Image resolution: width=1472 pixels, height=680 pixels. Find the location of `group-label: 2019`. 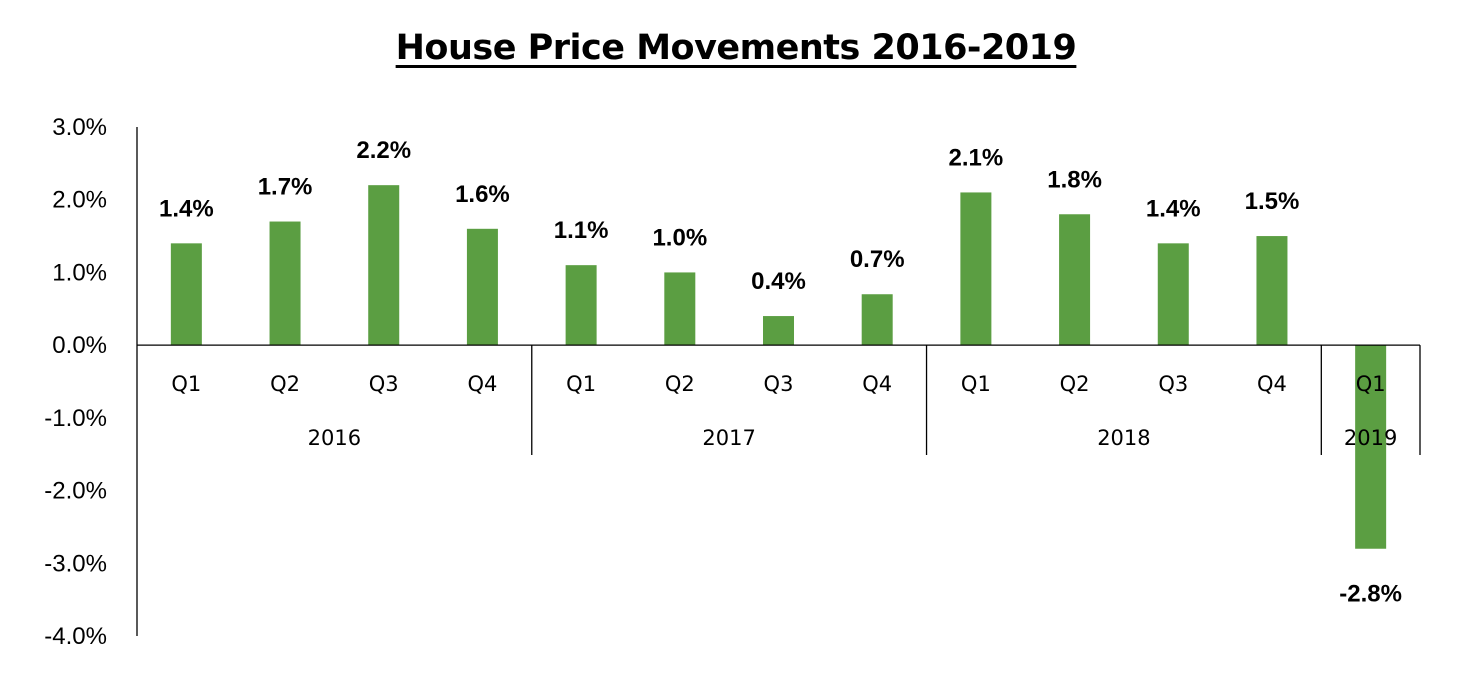

group-label: 2019 is located at coordinates (1370, 438).